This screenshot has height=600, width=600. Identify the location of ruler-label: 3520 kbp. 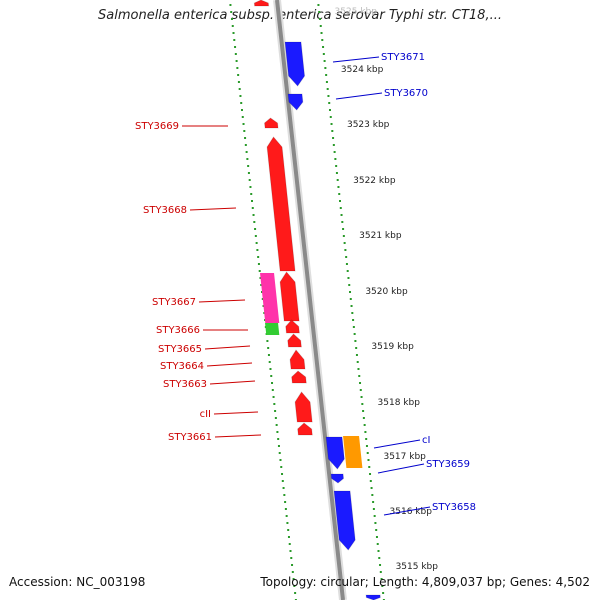
(386, 292).